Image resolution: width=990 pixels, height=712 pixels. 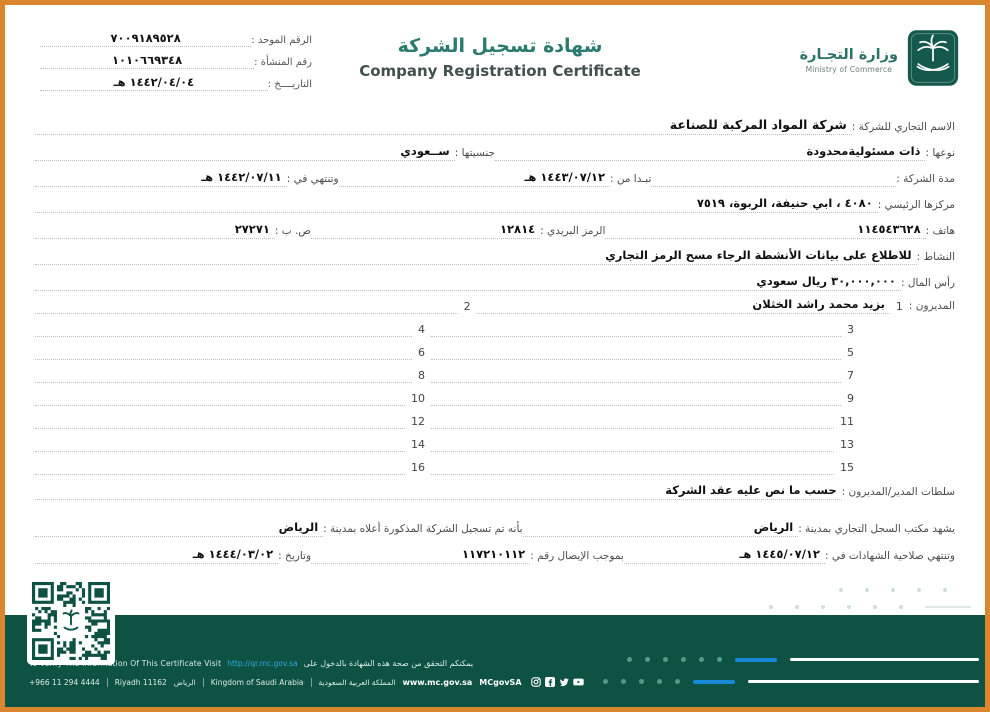 I want to click on manager-12-line, so click(x=220, y=428).